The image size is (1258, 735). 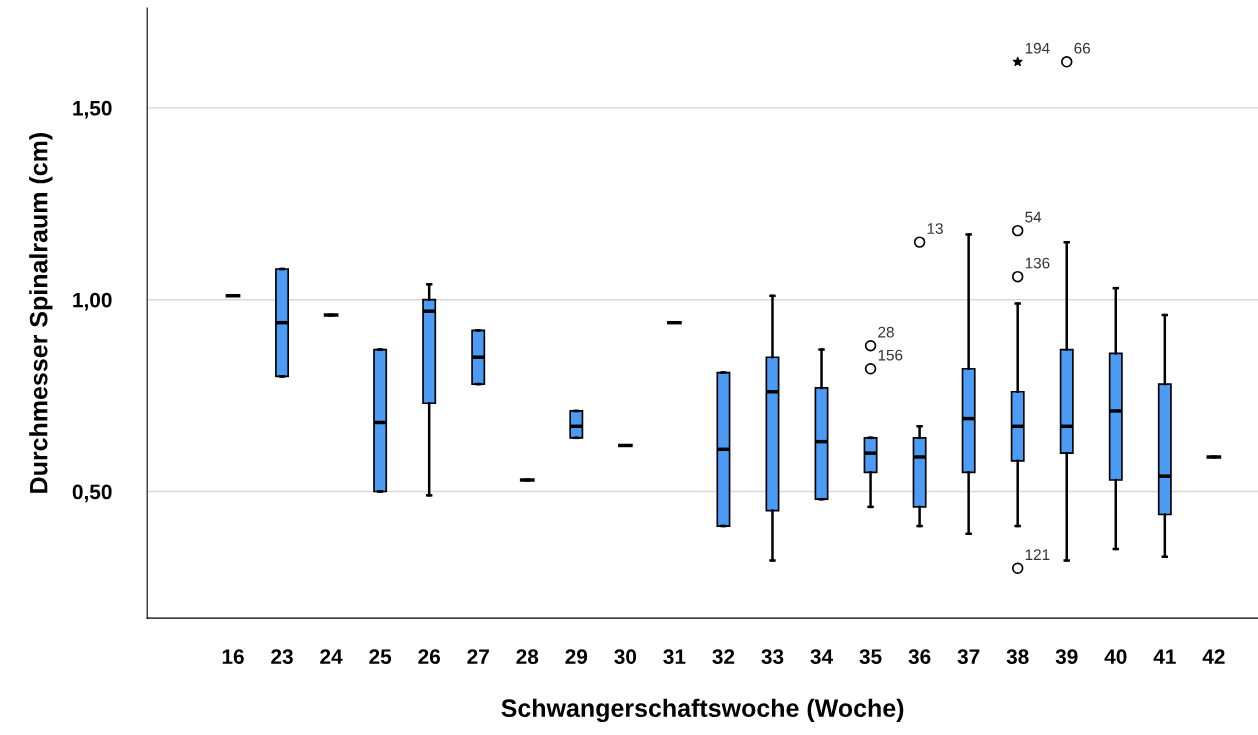 What do you see at coordinates (968, 657) in the screenshot?
I see `x-tick-label: 37` at bounding box center [968, 657].